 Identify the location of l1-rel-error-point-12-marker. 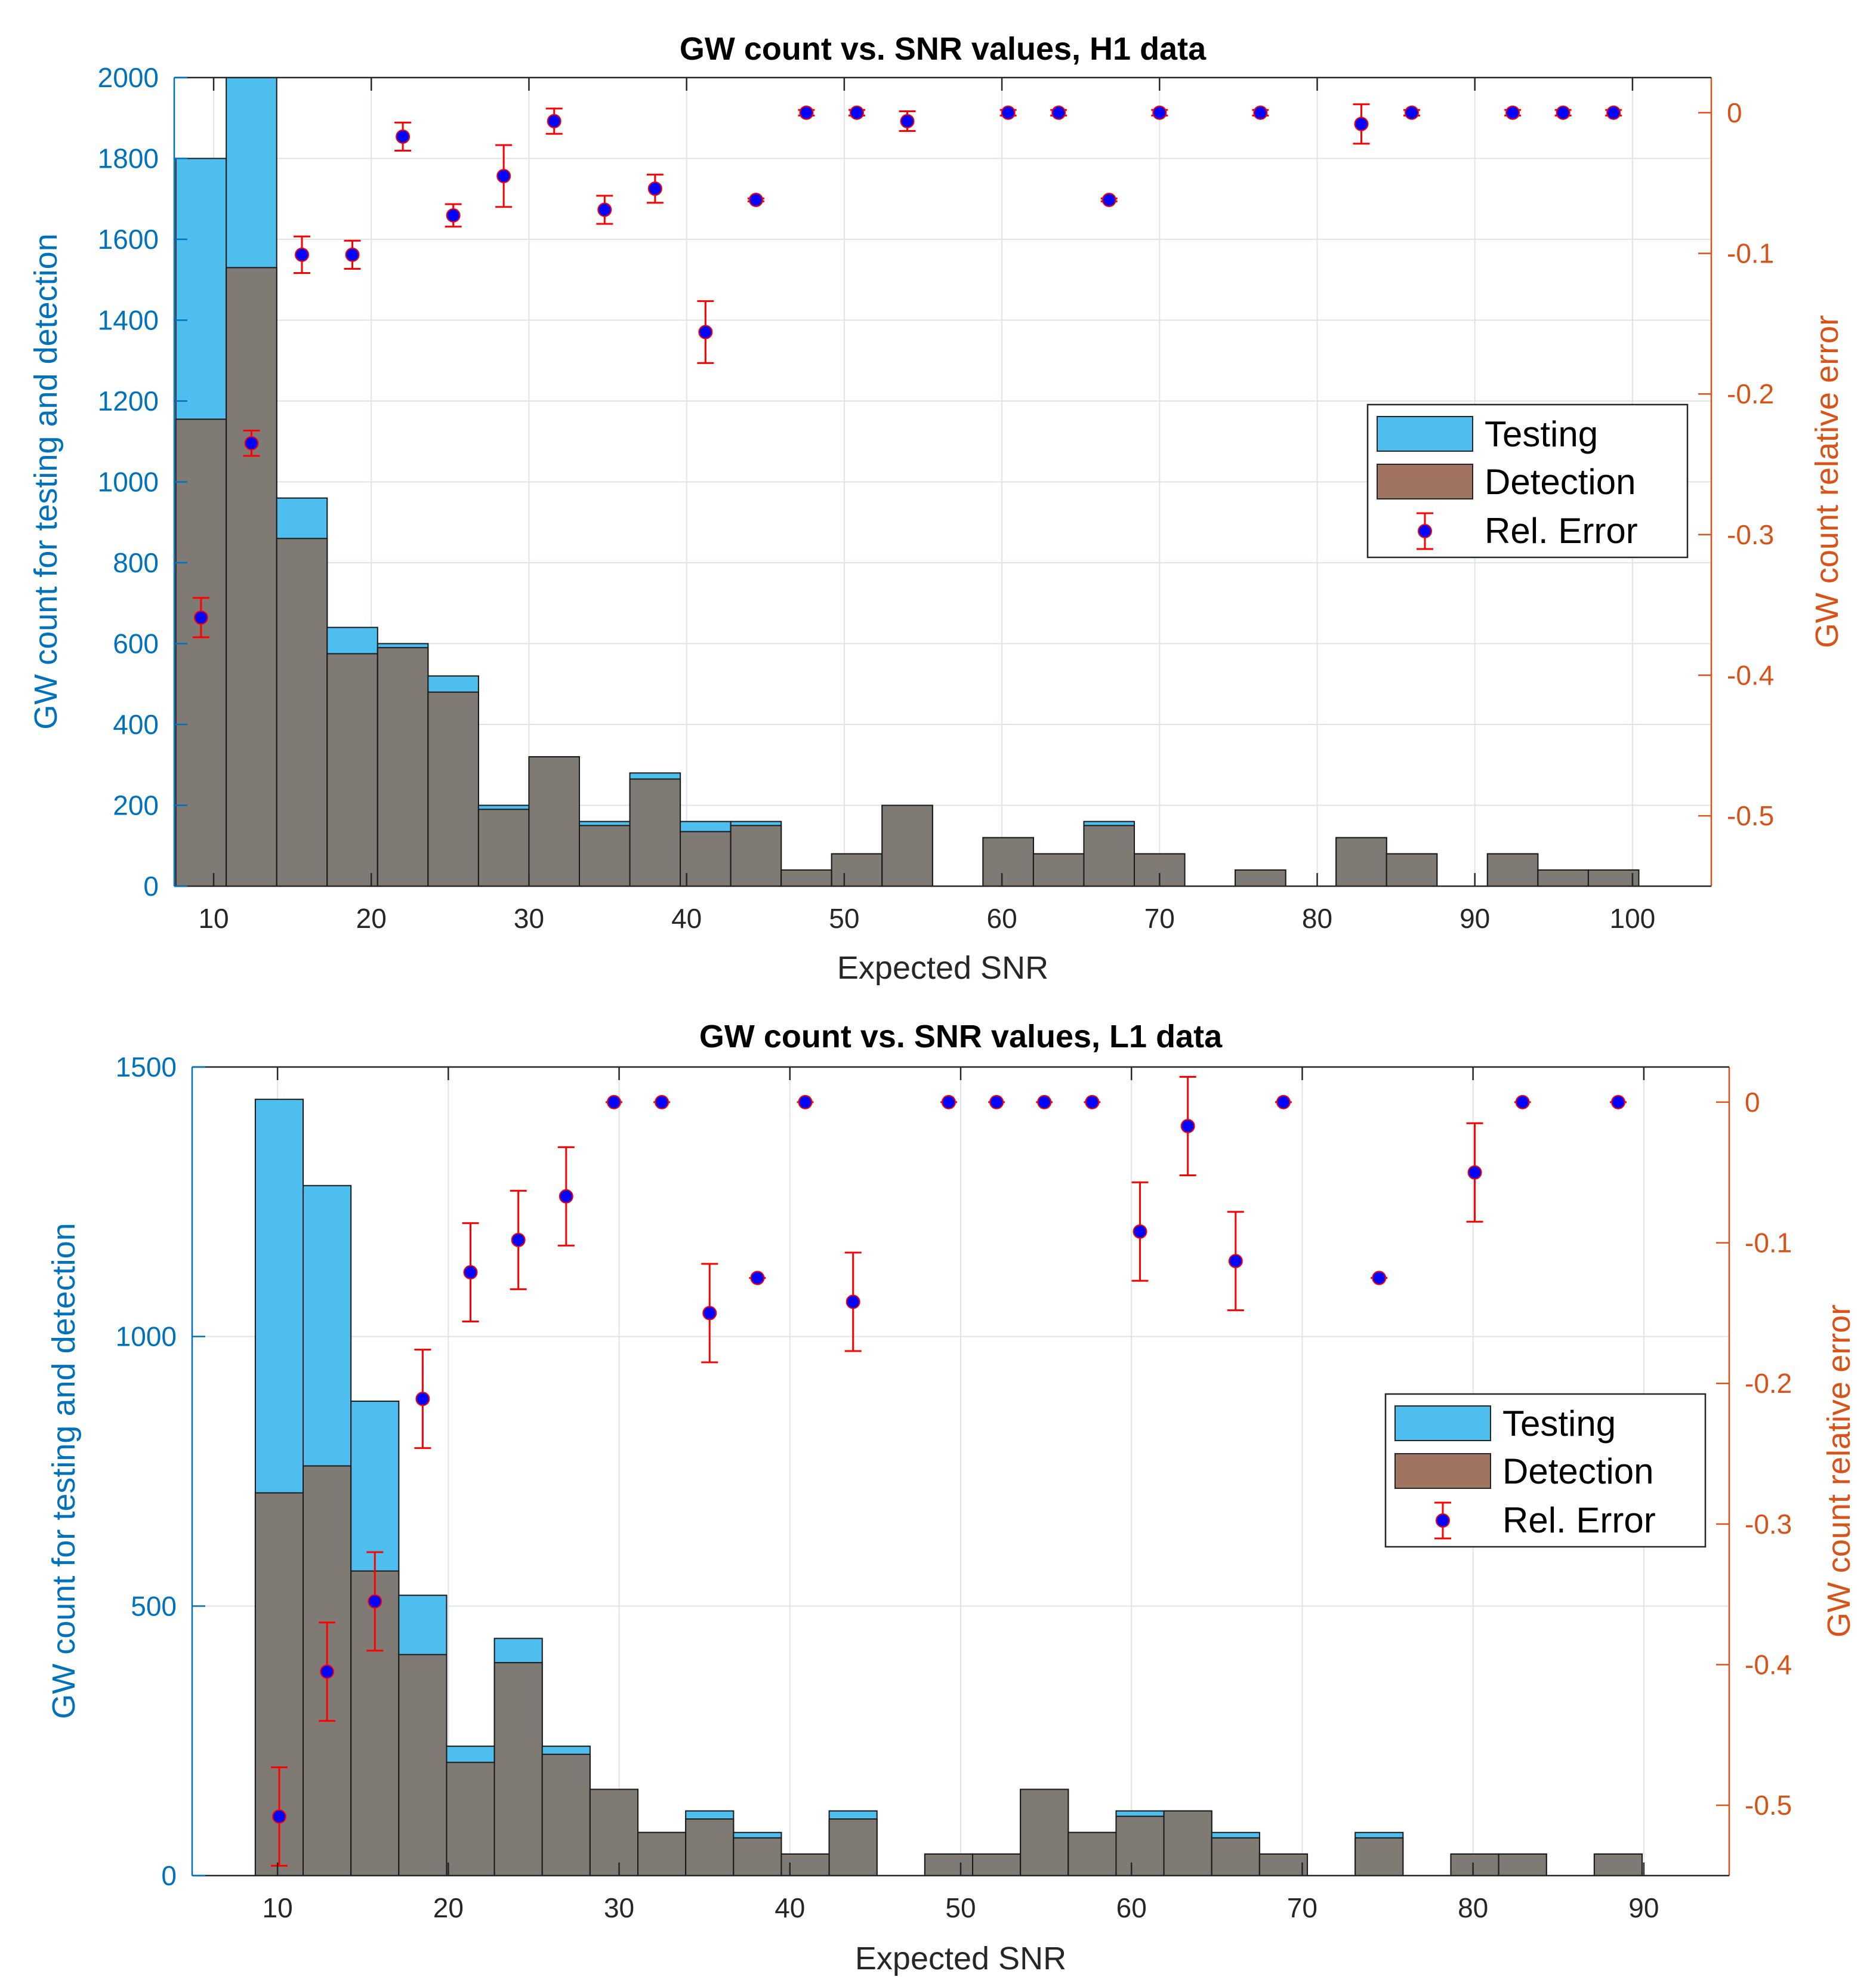
(853, 1302).